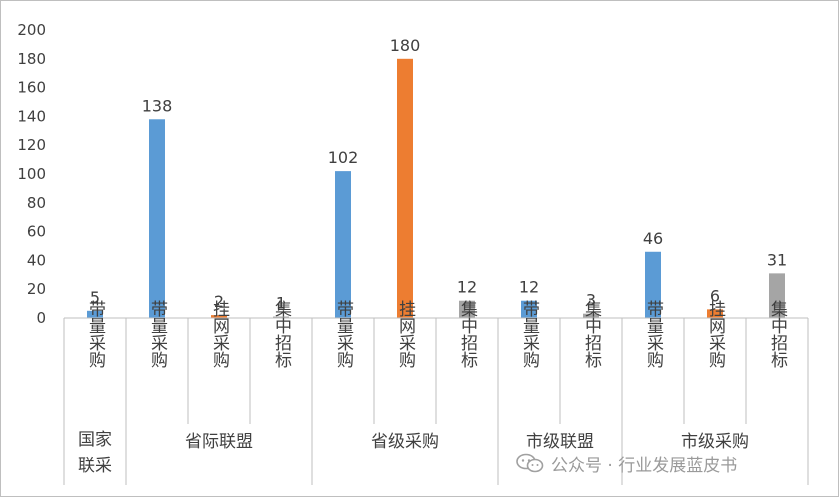 This screenshot has width=839, height=497. What do you see at coordinates (31, 88) in the screenshot?
I see `y-tick-label: 160` at bounding box center [31, 88].